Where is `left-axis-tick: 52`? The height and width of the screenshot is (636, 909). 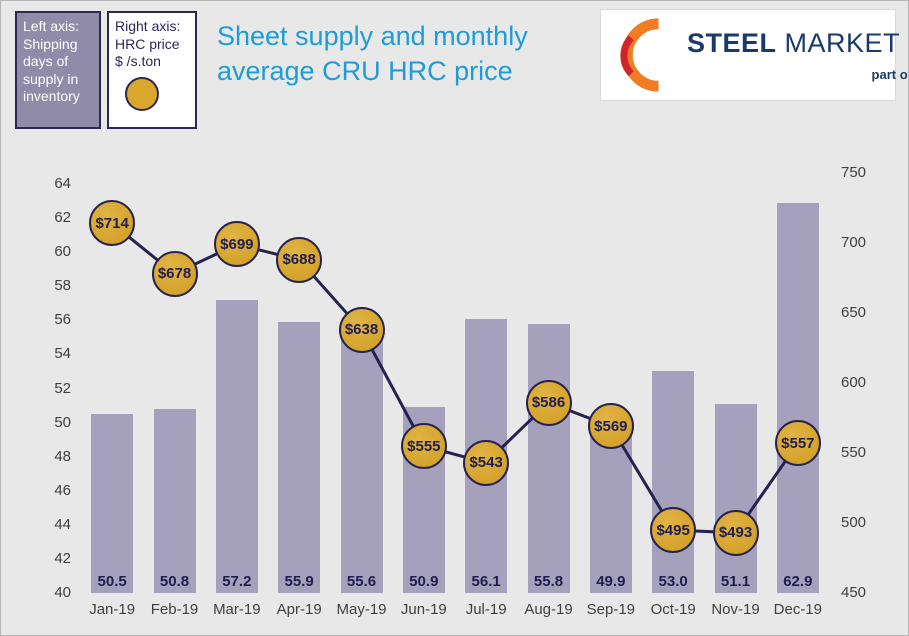 left-axis-tick: 52 is located at coordinates (62, 388).